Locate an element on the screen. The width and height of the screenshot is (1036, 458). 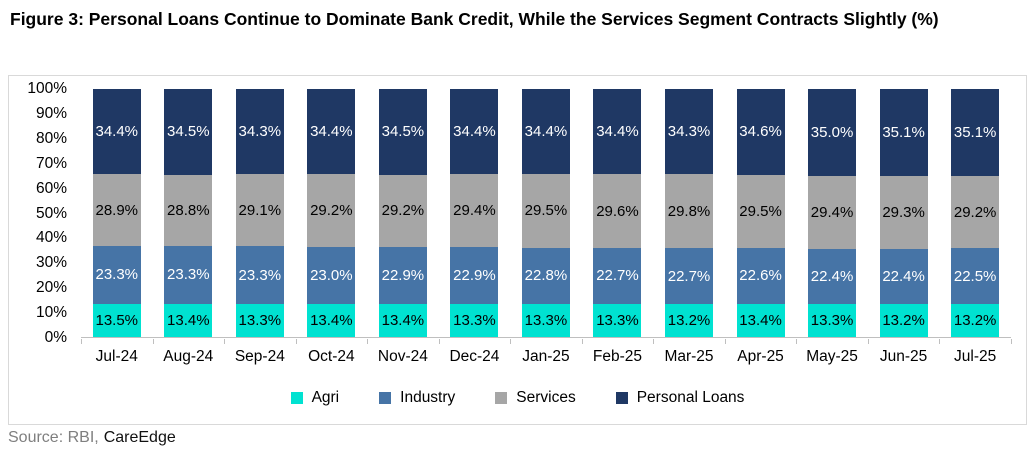
bar-column-dec-24: 13.3% 22.9% 29.4% 34.4% is located at coordinates (475, 213).